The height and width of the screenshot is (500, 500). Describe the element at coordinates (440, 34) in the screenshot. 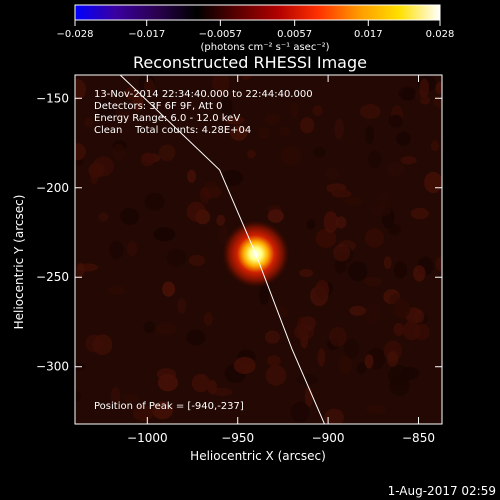

I see `colorbar-tick-label: 0.028` at that location.